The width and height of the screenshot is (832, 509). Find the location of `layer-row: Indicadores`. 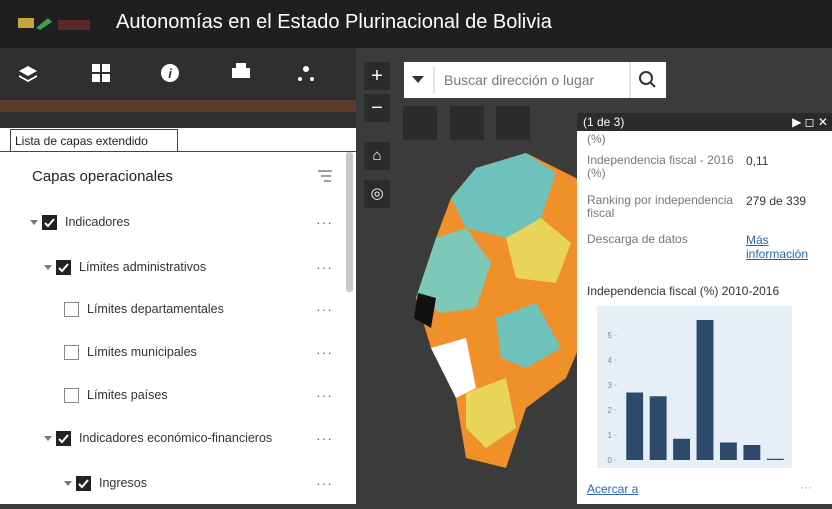

layer-row: Indicadores is located at coordinates (80, 222).